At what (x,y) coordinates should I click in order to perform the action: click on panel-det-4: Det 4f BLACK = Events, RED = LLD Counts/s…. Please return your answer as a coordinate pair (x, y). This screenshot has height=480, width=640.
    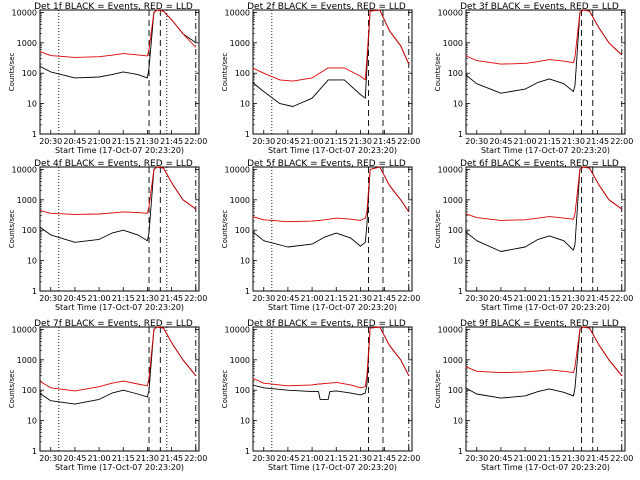
    Looking at the image, I should click on (107, 235).